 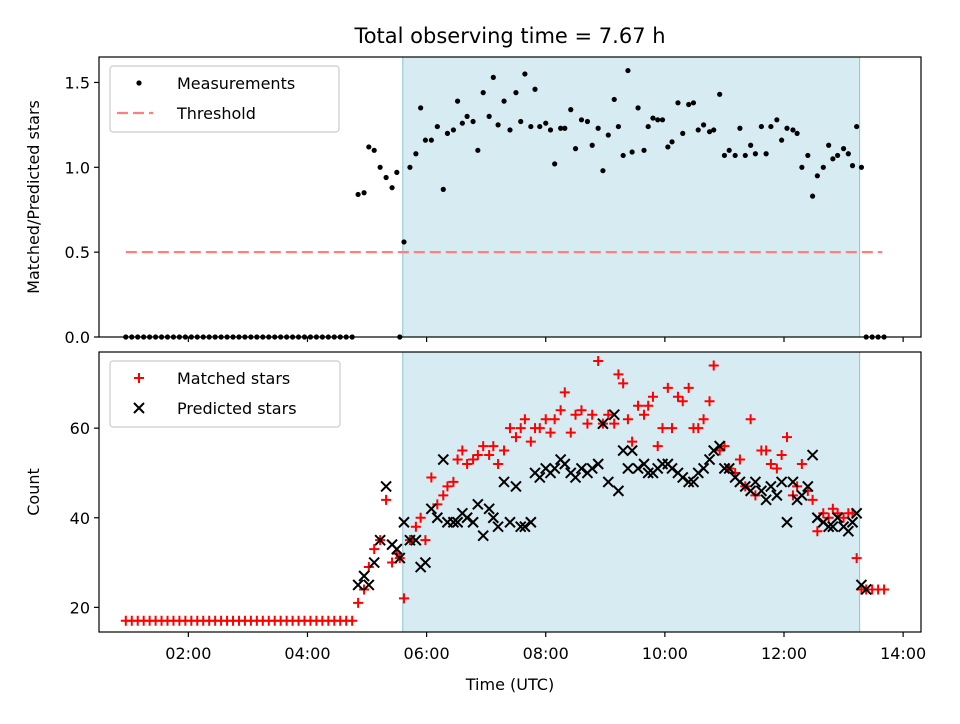 What do you see at coordinates (77, 337) in the screenshot?
I see `y-tick-label: 0.0` at bounding box center [77, 337].